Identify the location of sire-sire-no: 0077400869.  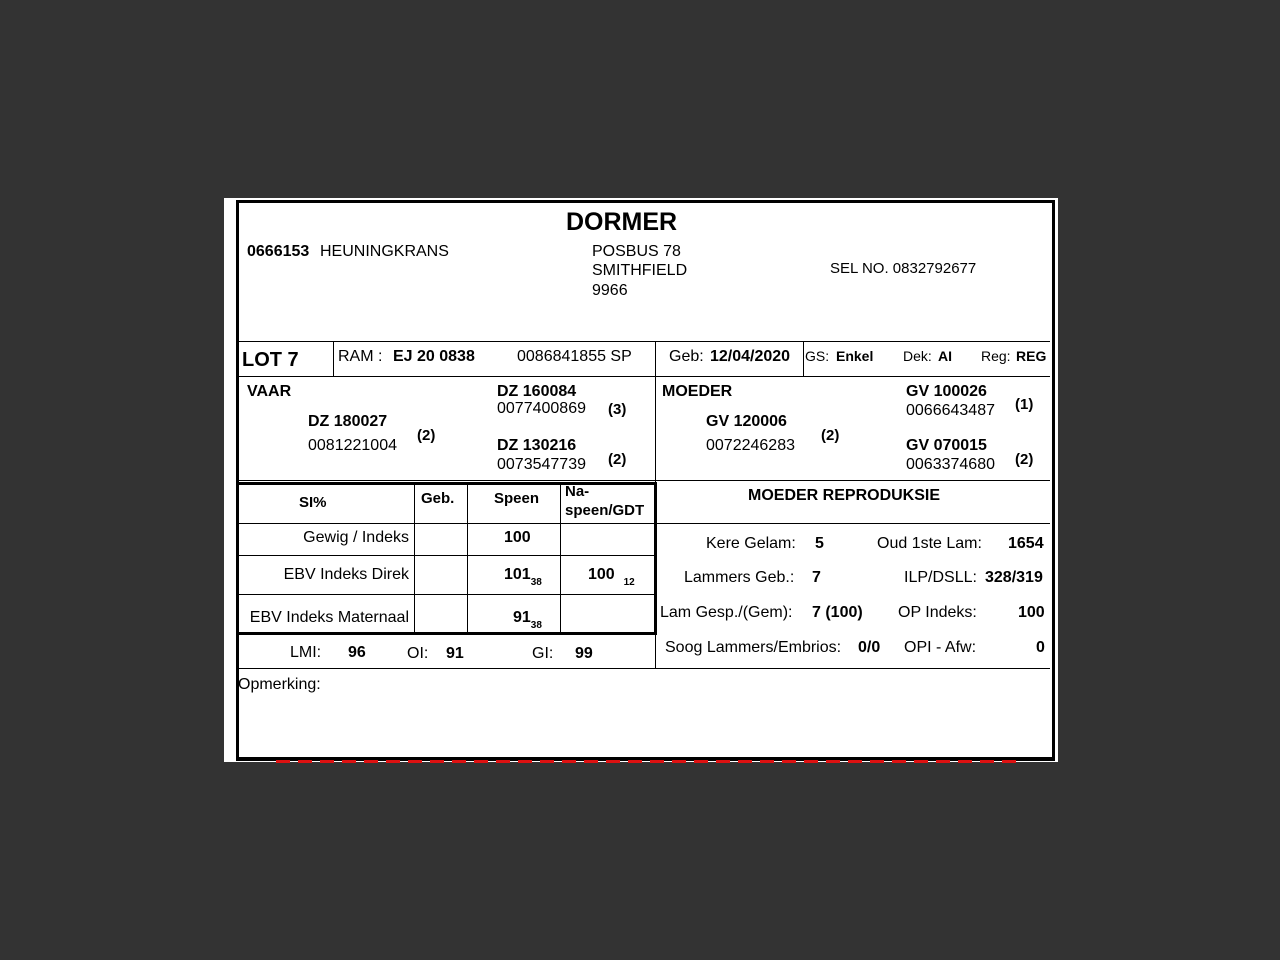
(541, 408).